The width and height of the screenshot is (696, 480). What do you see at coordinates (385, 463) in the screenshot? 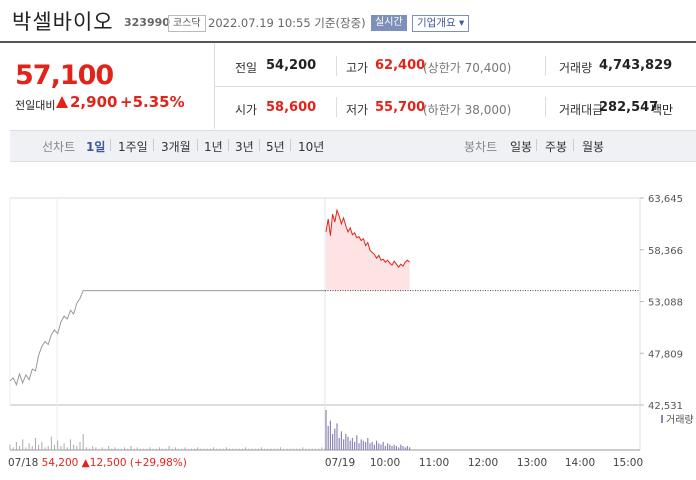
I see `x-tick-label: 10:00` at bounding box center [385, 463].